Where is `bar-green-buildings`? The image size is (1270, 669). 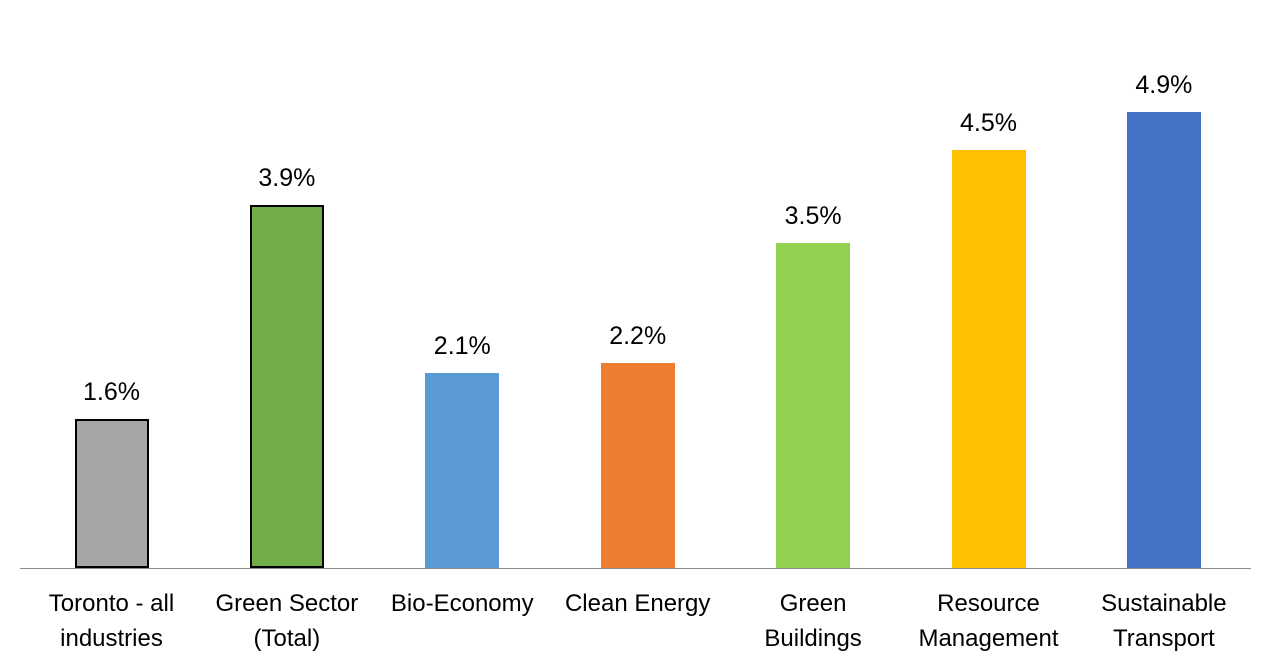
bar-green-buildings is located at coordinates (813, 405).